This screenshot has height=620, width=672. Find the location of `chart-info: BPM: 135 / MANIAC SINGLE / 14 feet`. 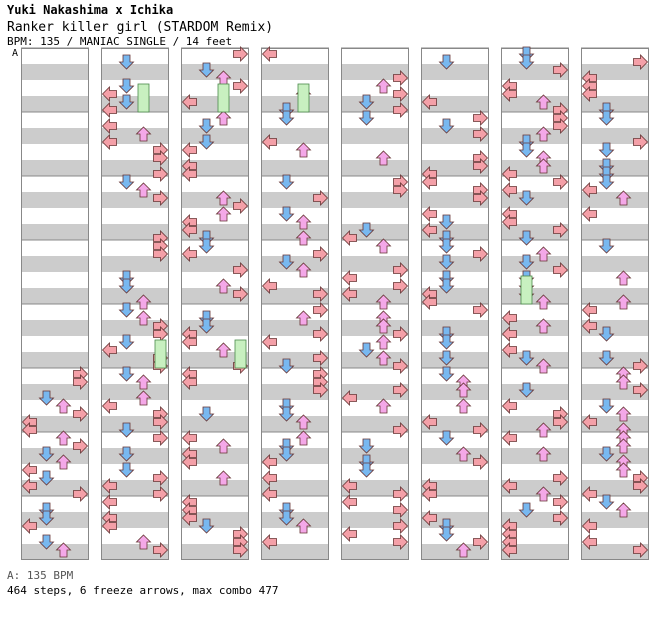

chart-info: BPM: 135 / MANIAC SINGLE / 14 feet is located at coordinates (120, 41).